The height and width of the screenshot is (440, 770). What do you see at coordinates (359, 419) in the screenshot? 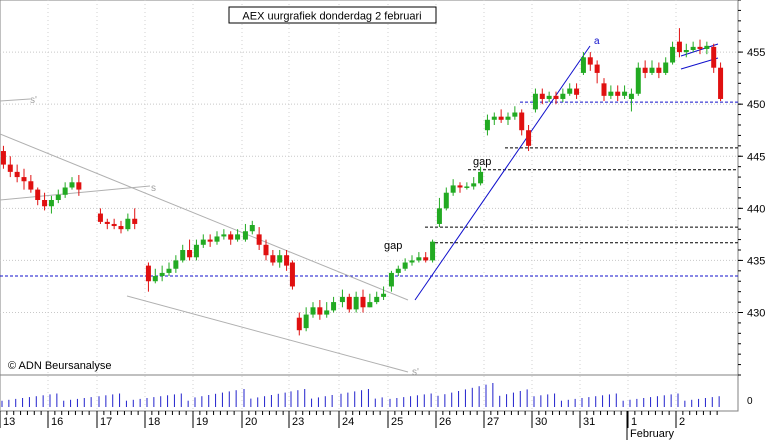
I see `x-axis: 13 16 17 18 19 20 23 24 25 26 27 30 31 1 2` at bounding box center [359, 419].